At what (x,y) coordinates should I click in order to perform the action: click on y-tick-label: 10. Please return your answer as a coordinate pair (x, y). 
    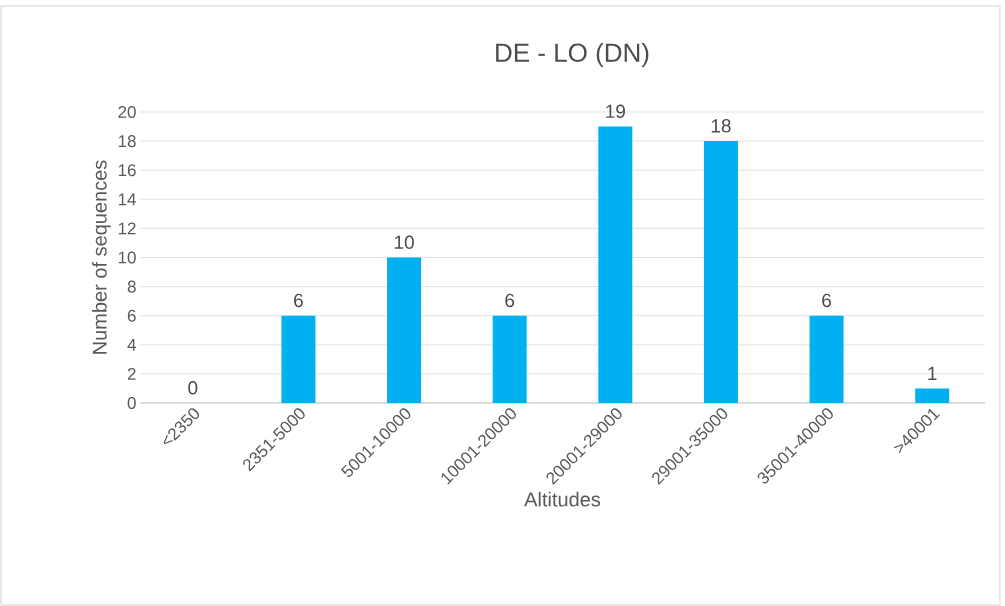
    Looking at the image, I should click on (127, 257).